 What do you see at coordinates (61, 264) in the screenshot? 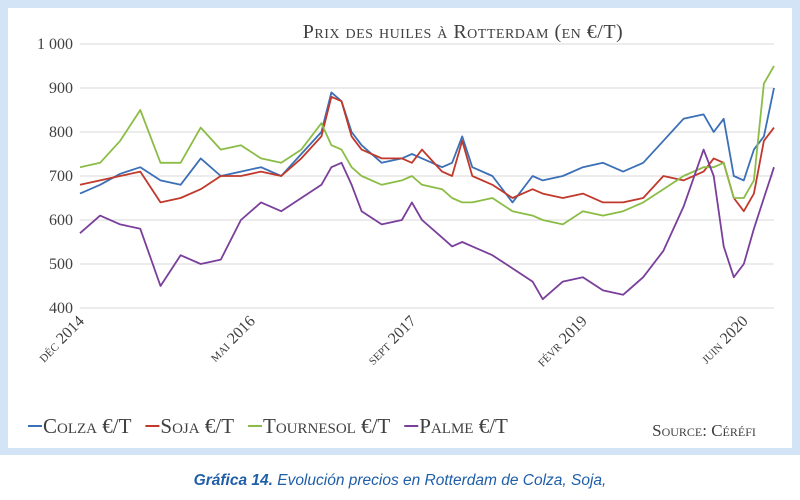
I see `y-tick-label: 500` at bounding box center [61, 264].